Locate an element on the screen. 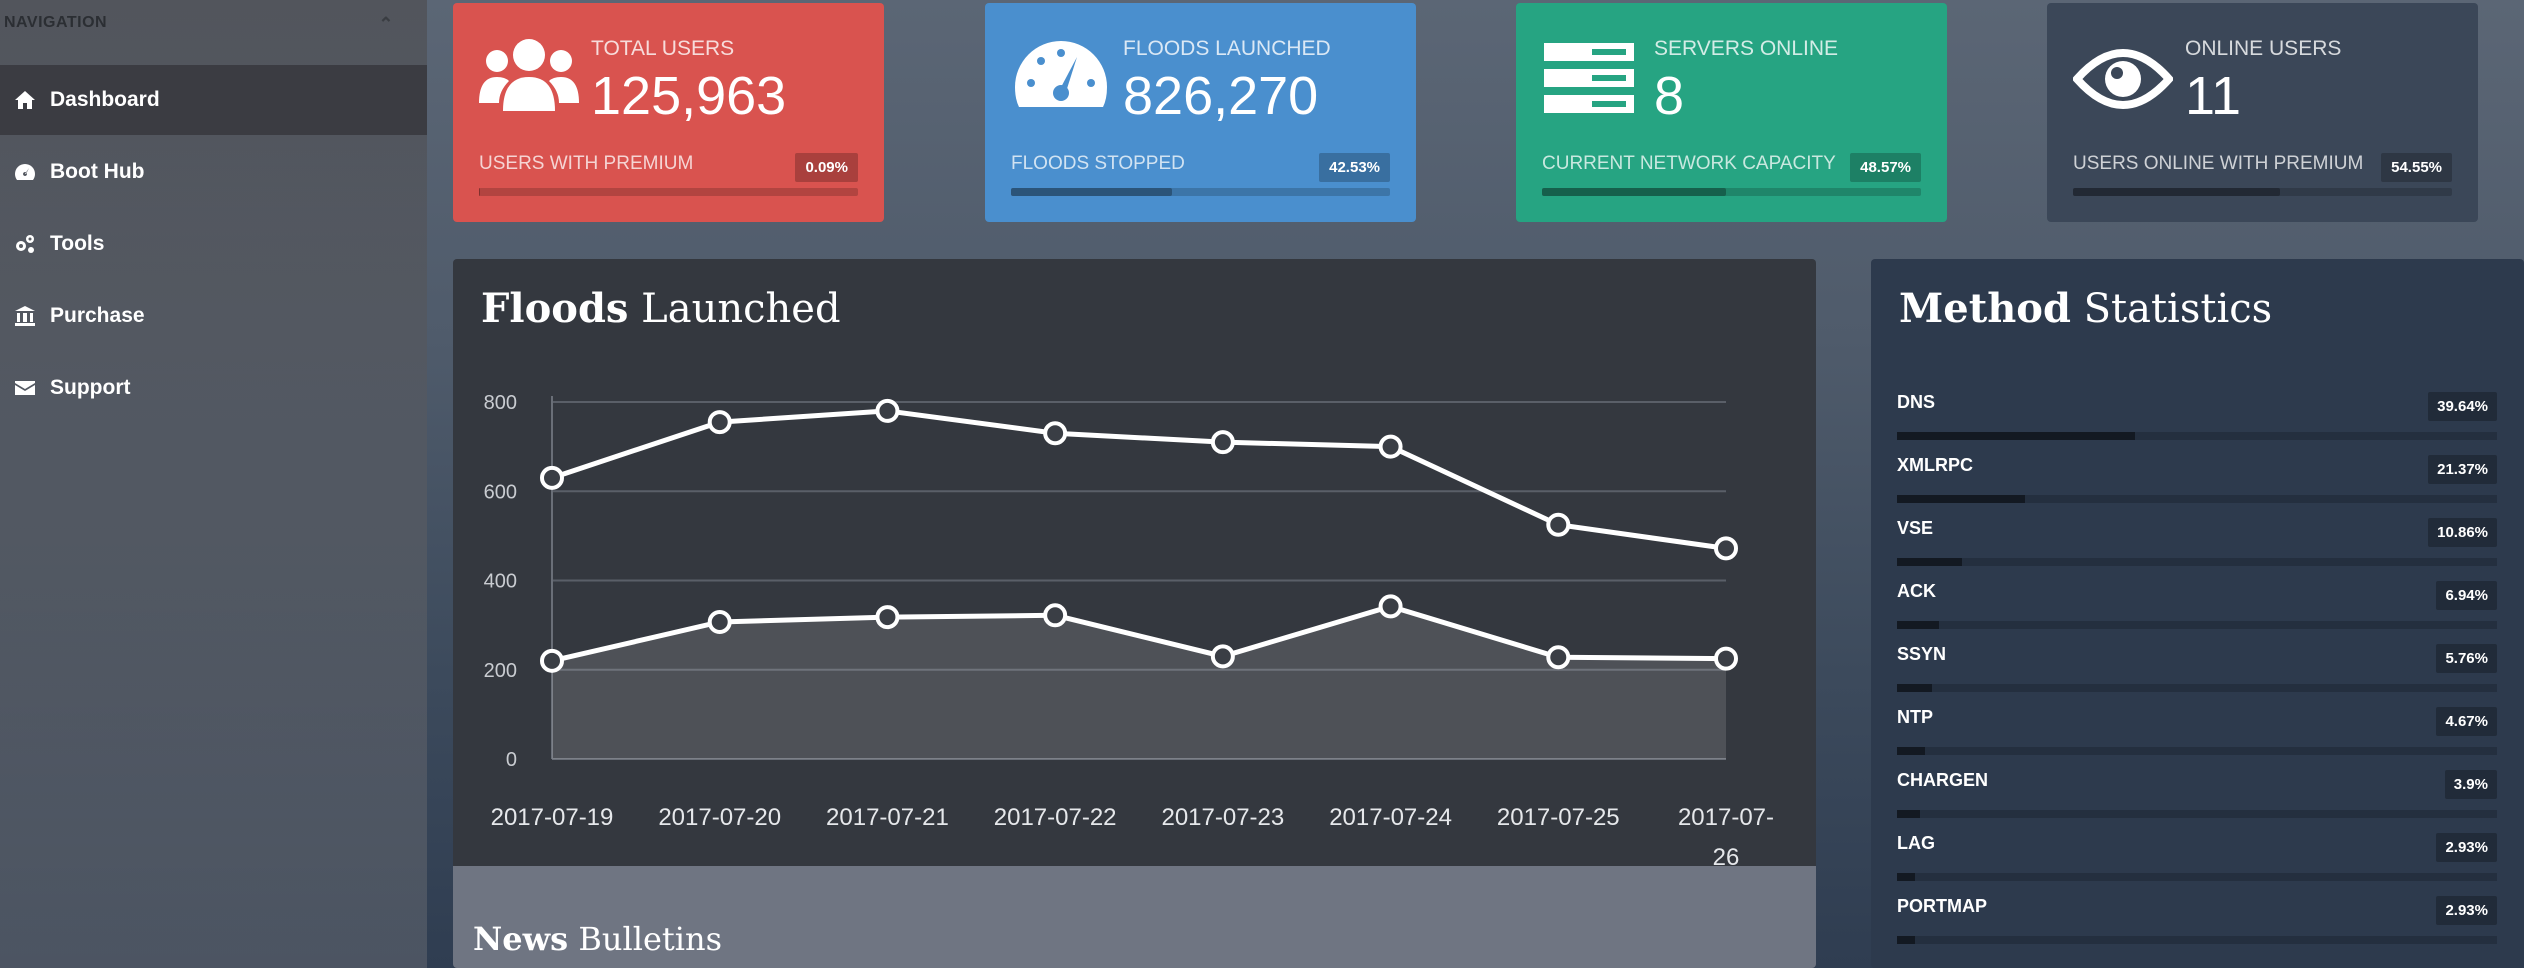 This screenshot has width=2524, height=968. x-tick-label: 2017-07- is located at coordinates (1726, 817).